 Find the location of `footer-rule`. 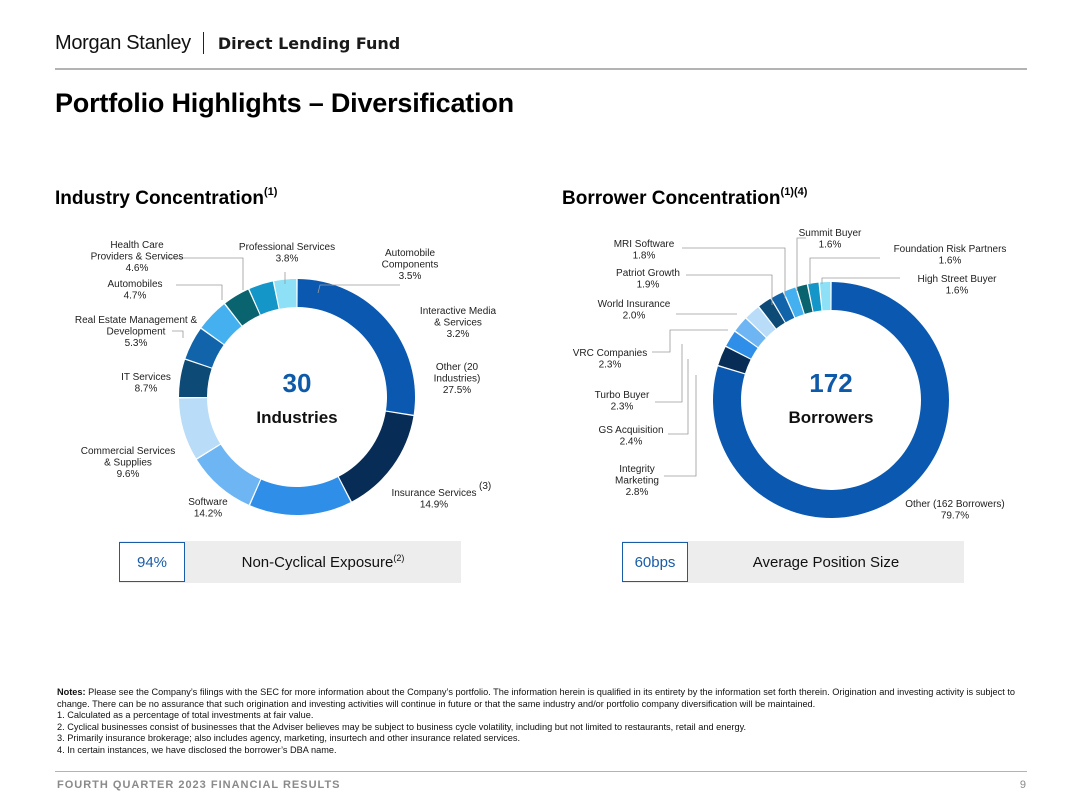

footer-rule is located at coordinates (541, 771).